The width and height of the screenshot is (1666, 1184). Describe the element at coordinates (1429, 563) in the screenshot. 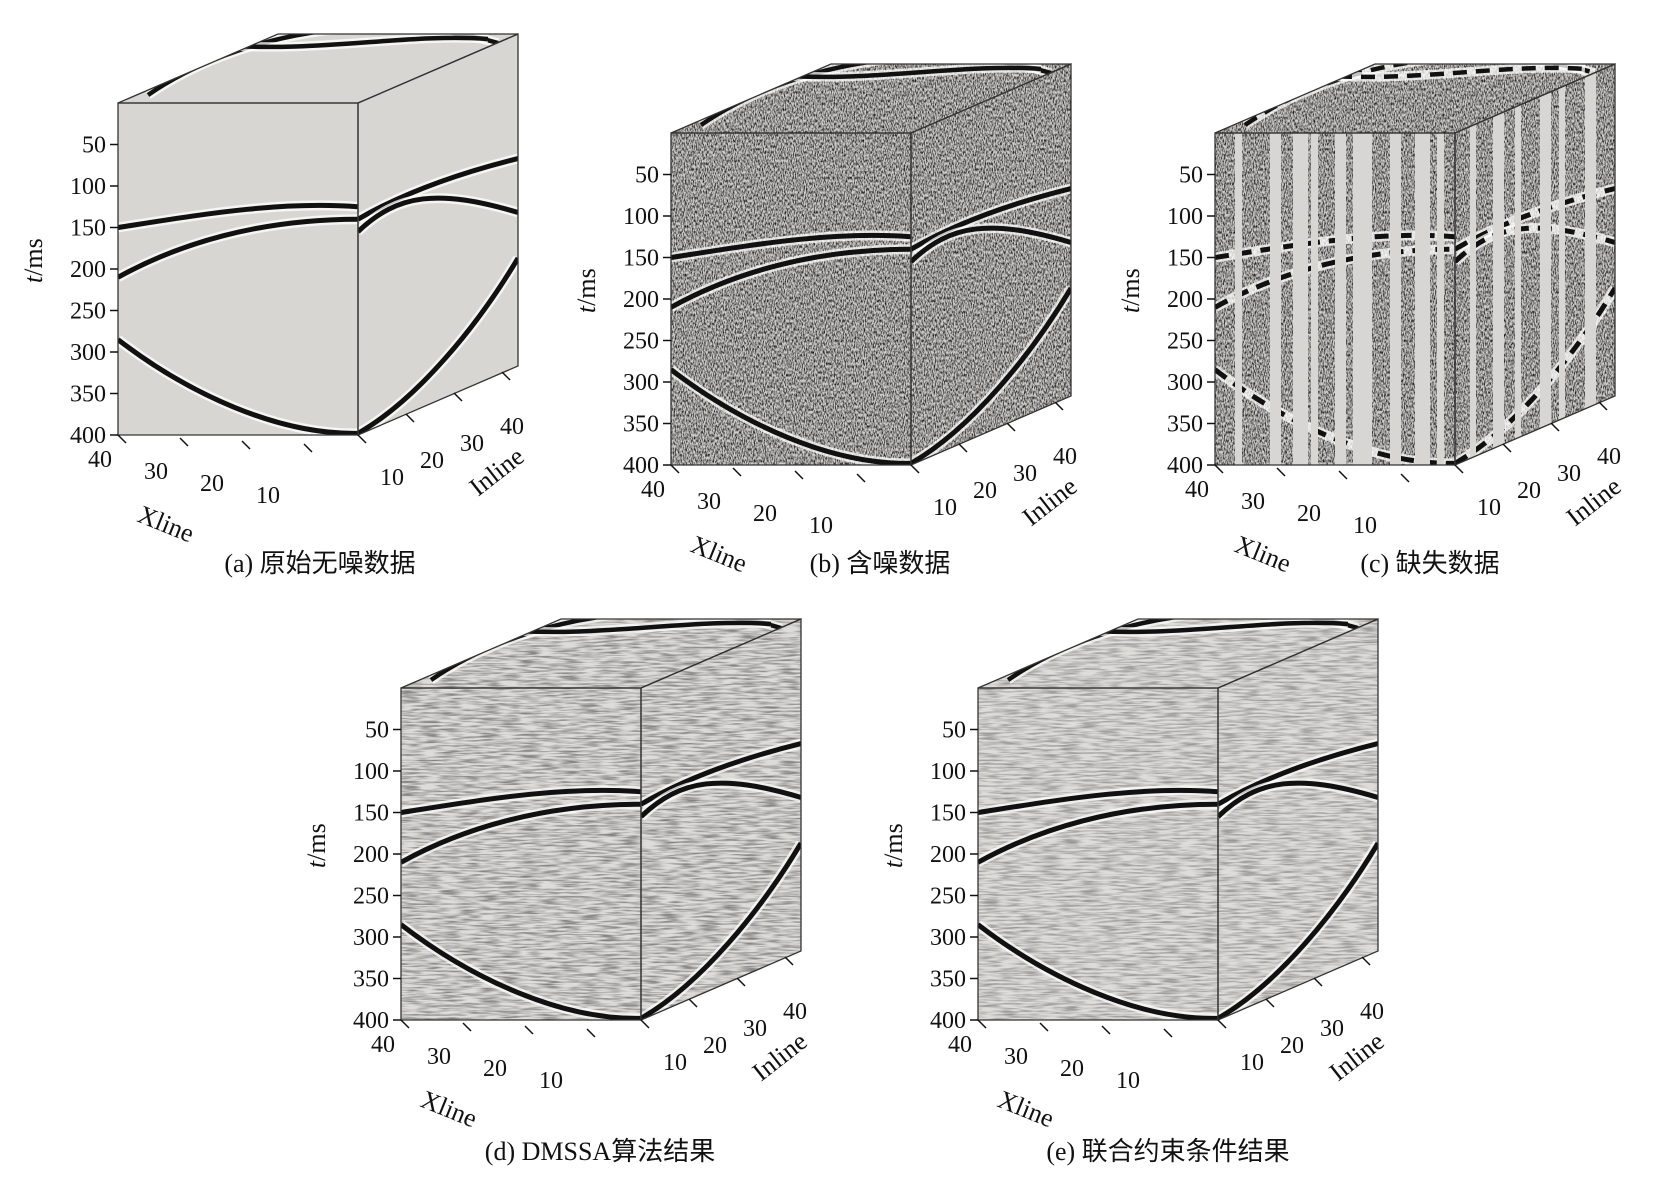

I see `panel-caption-c: (c) 缺失数据` at that location.